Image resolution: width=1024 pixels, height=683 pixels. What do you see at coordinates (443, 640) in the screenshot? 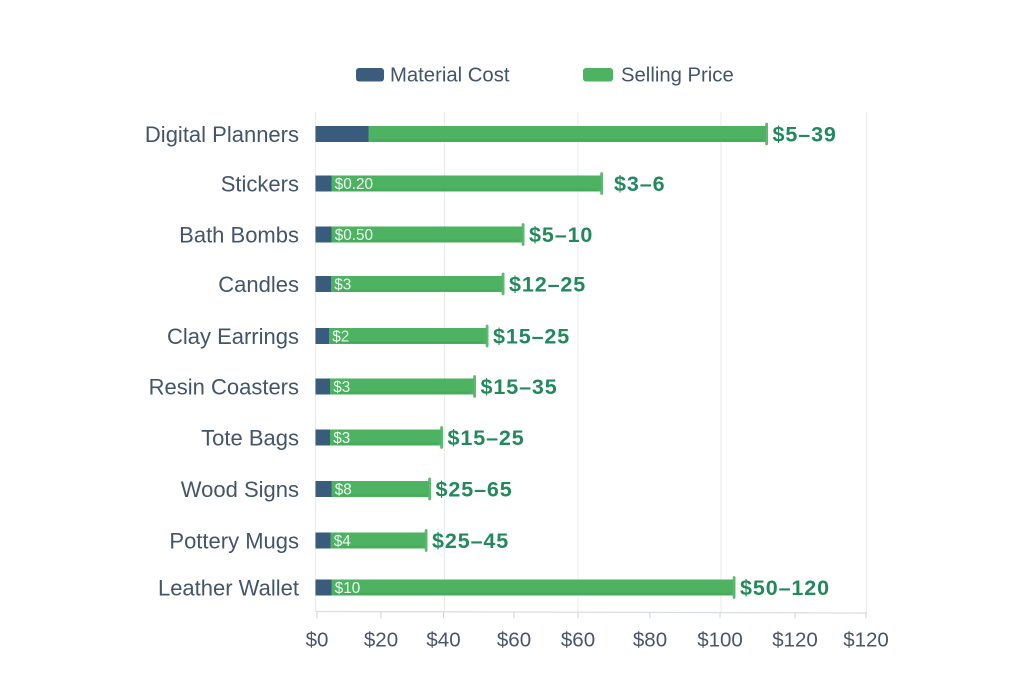
I see `svg-text: $40` at bounding box center [443, 640].